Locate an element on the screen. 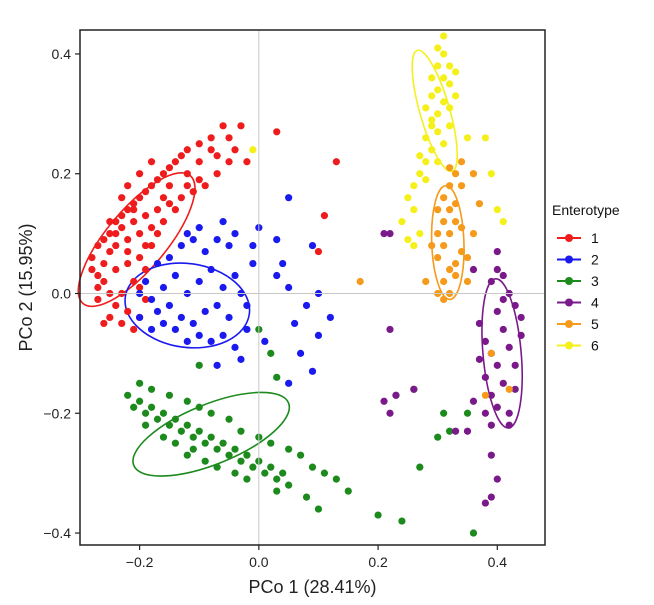 The height and width of the screenshot is (605, 654). legend-label-5: 5 is located at coordinates (595, 324).